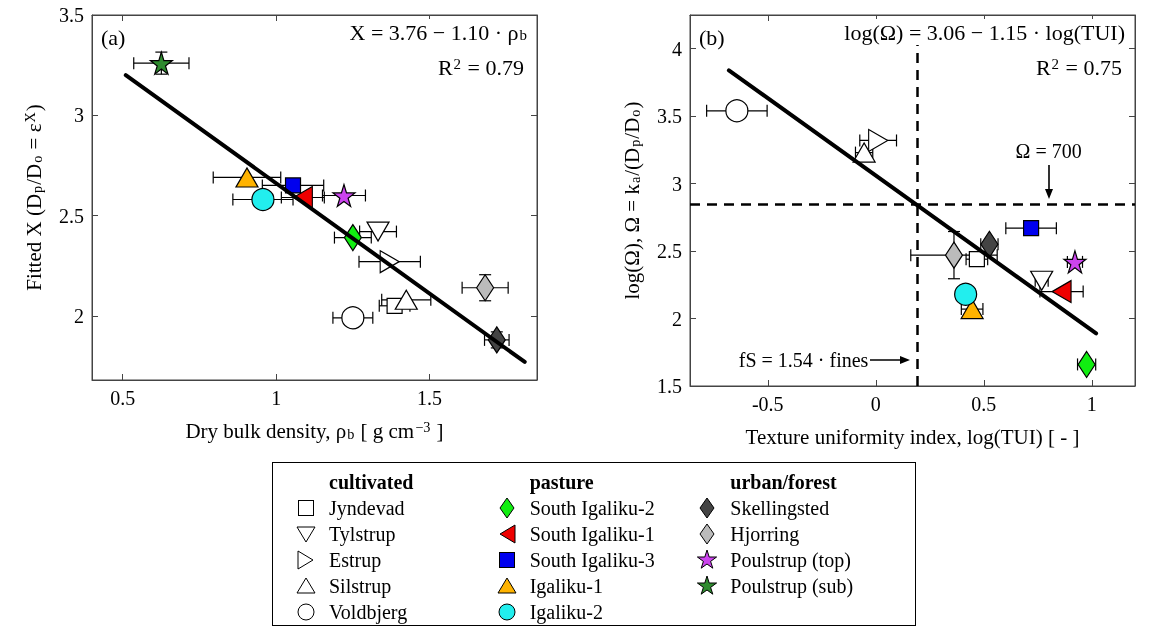  What do you see at coordinates (780, 508) in the screenshot?
I see `legend-label: Skellingsted` at bounding box center [780, 508].